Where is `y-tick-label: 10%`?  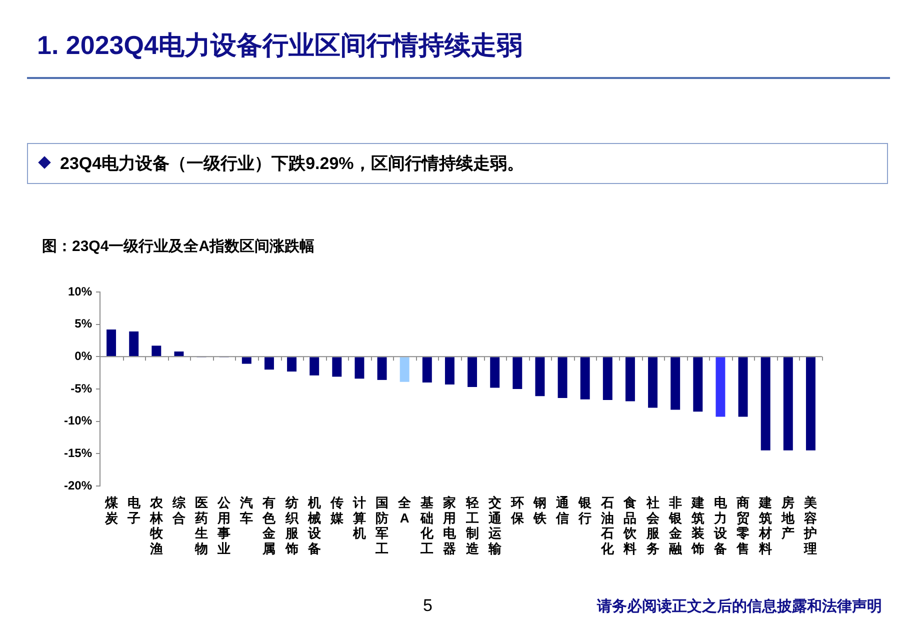
y-tick-label: 10% is located at coordinates (80, 291).